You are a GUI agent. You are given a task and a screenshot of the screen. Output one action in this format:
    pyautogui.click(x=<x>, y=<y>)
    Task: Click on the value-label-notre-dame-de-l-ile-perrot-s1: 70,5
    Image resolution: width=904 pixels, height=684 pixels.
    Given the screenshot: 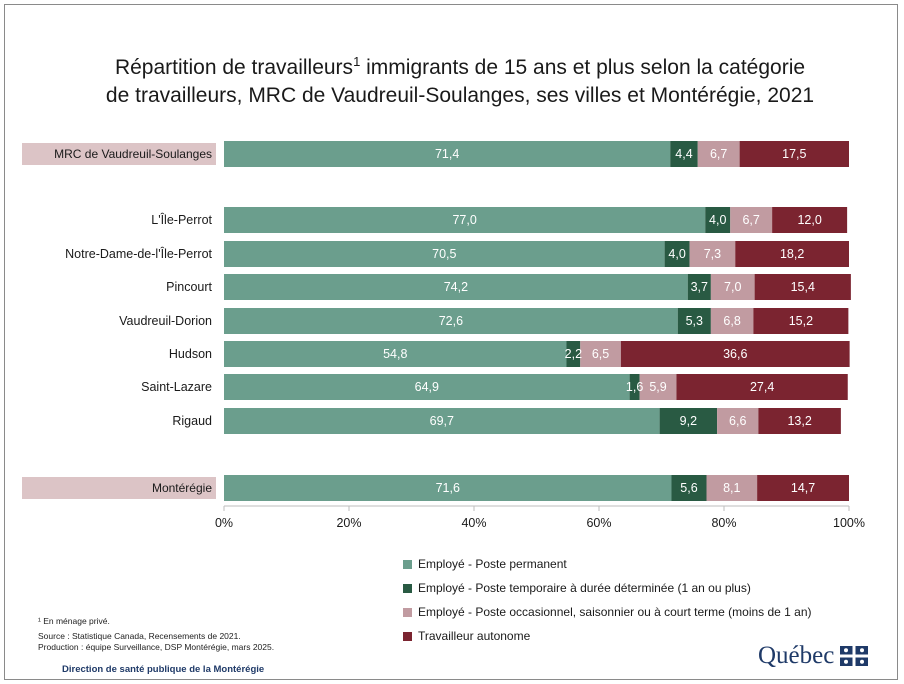 What is the action you would take?
    pyautogui.click(x=444, y=254)
    